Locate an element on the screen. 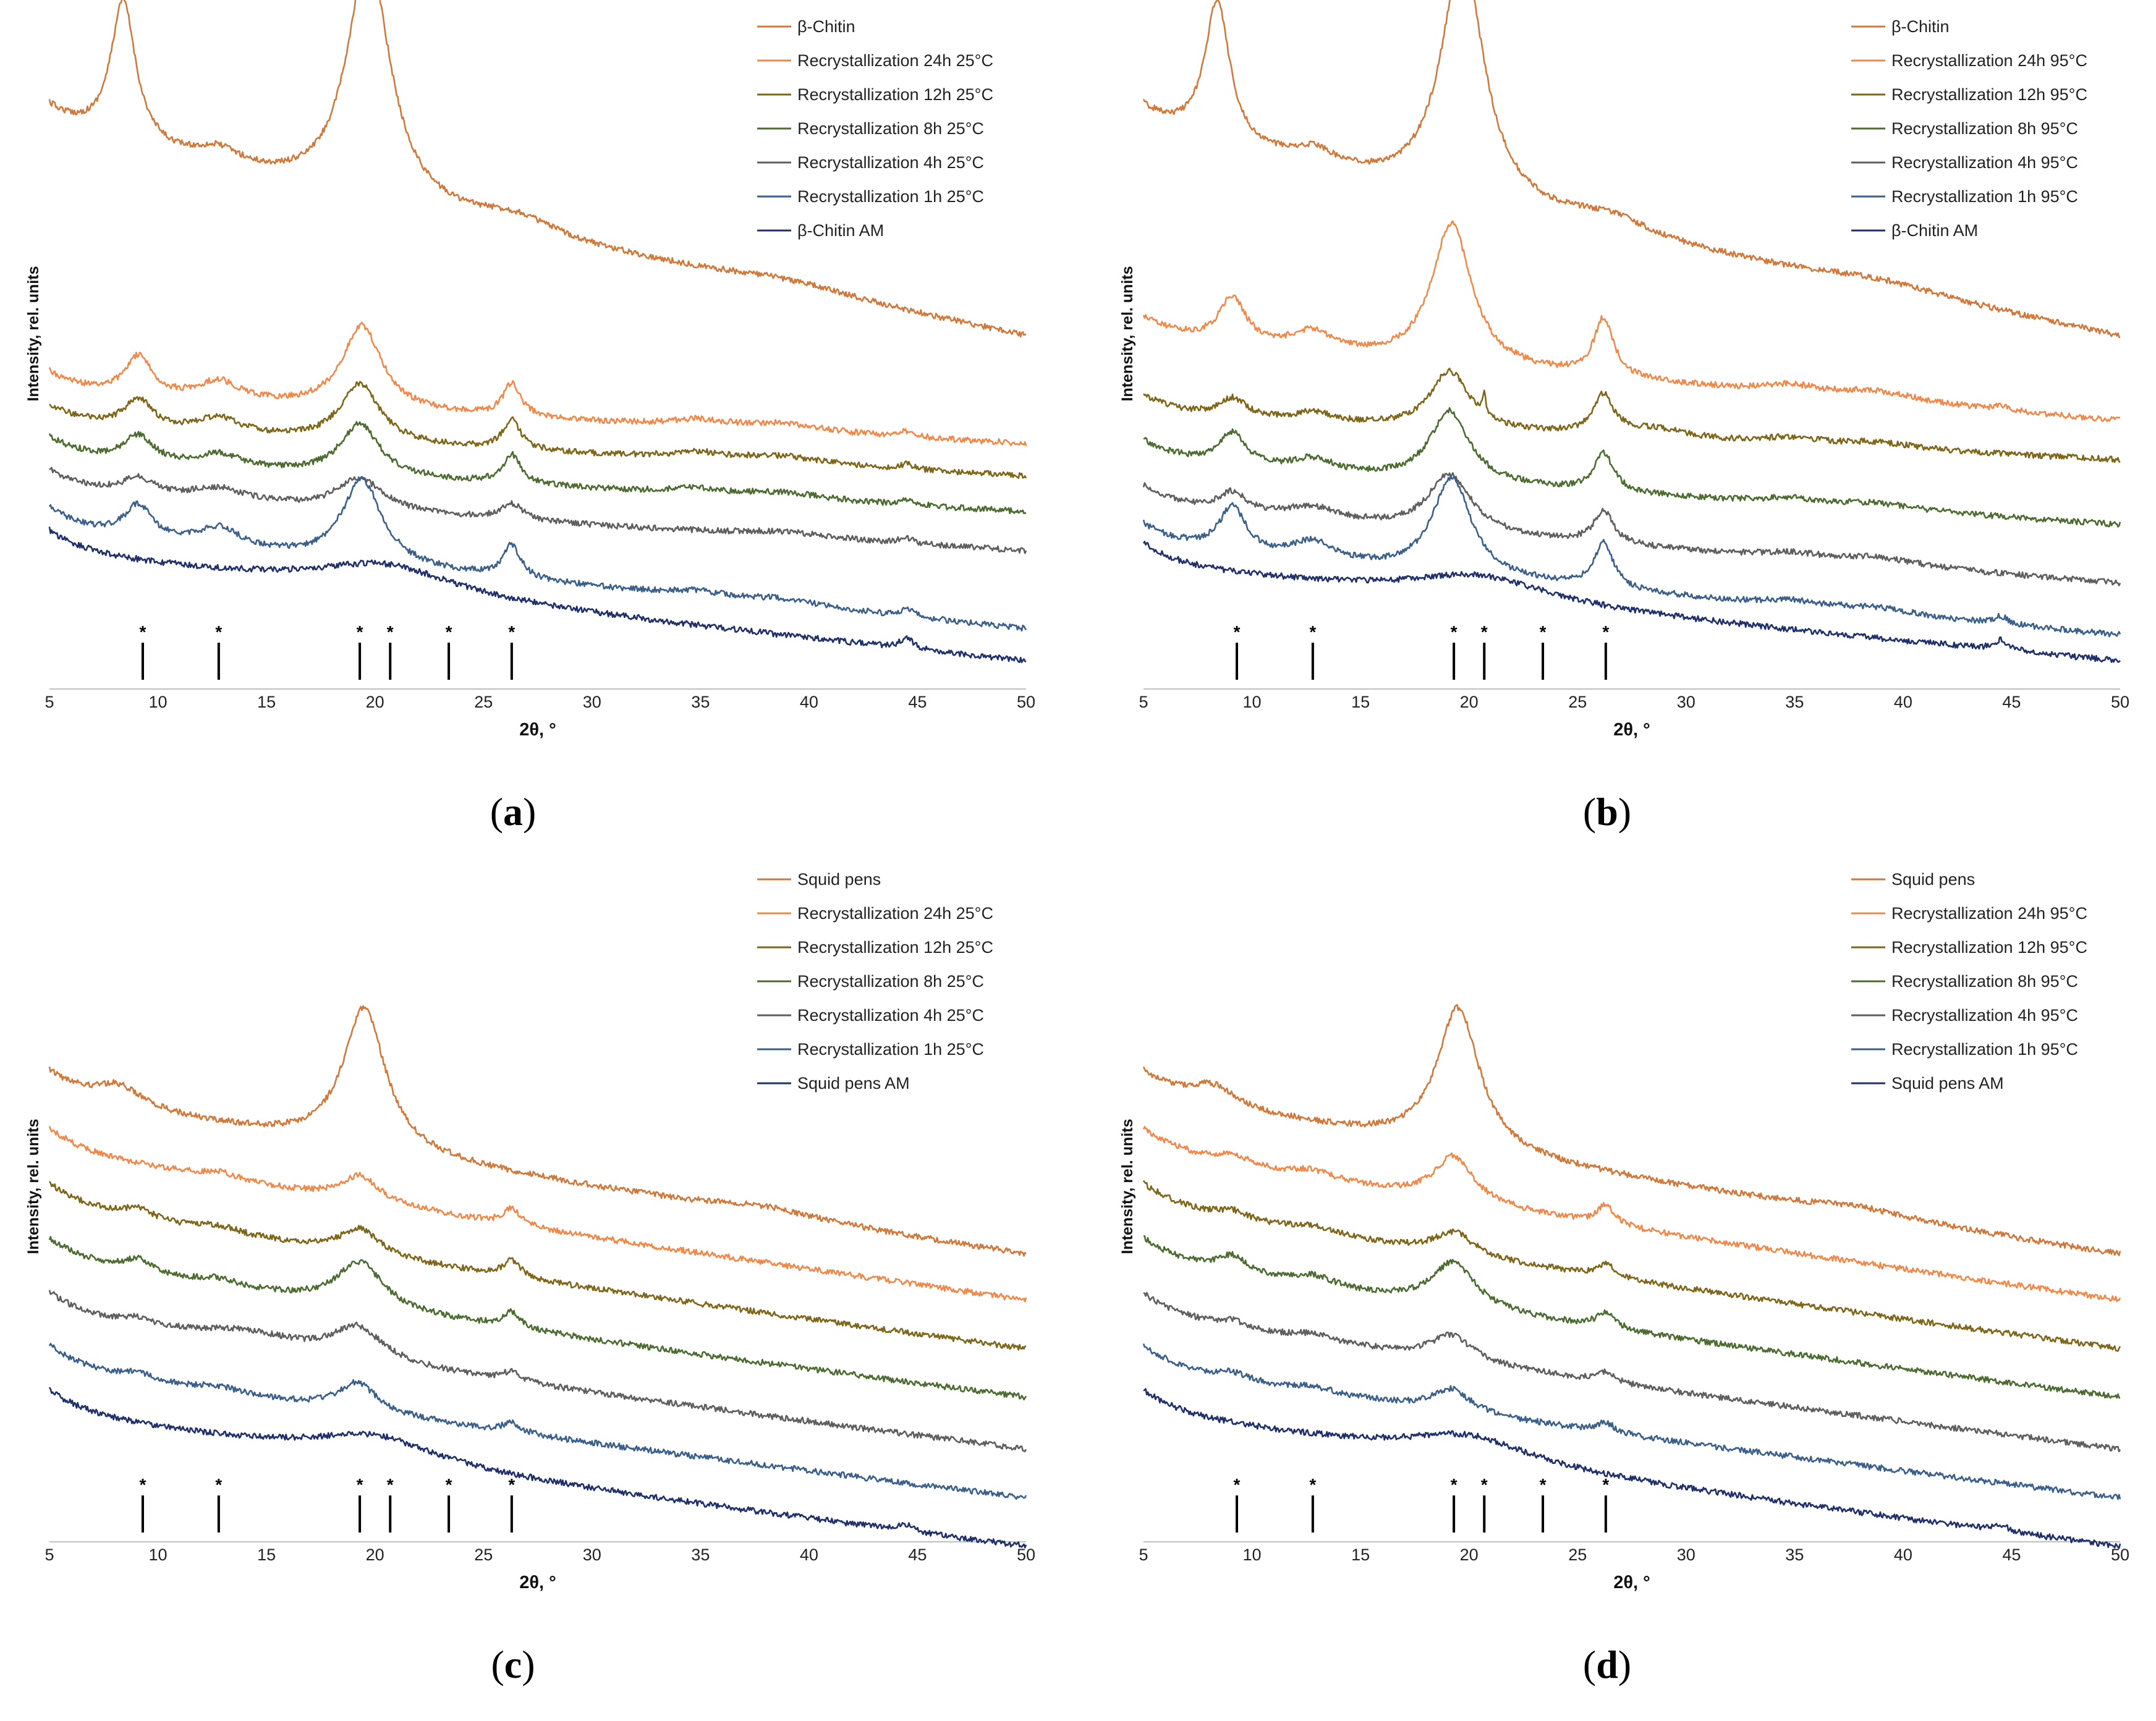 The height and width of the screenshot is (1721, 2156). legend-label: Recrystallization 8h 25°C is located at coordinates (890, 981).